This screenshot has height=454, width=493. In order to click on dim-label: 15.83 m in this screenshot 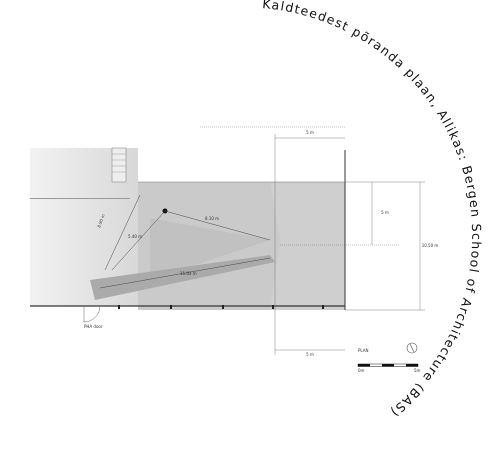, I will do `click(188, 273)`.